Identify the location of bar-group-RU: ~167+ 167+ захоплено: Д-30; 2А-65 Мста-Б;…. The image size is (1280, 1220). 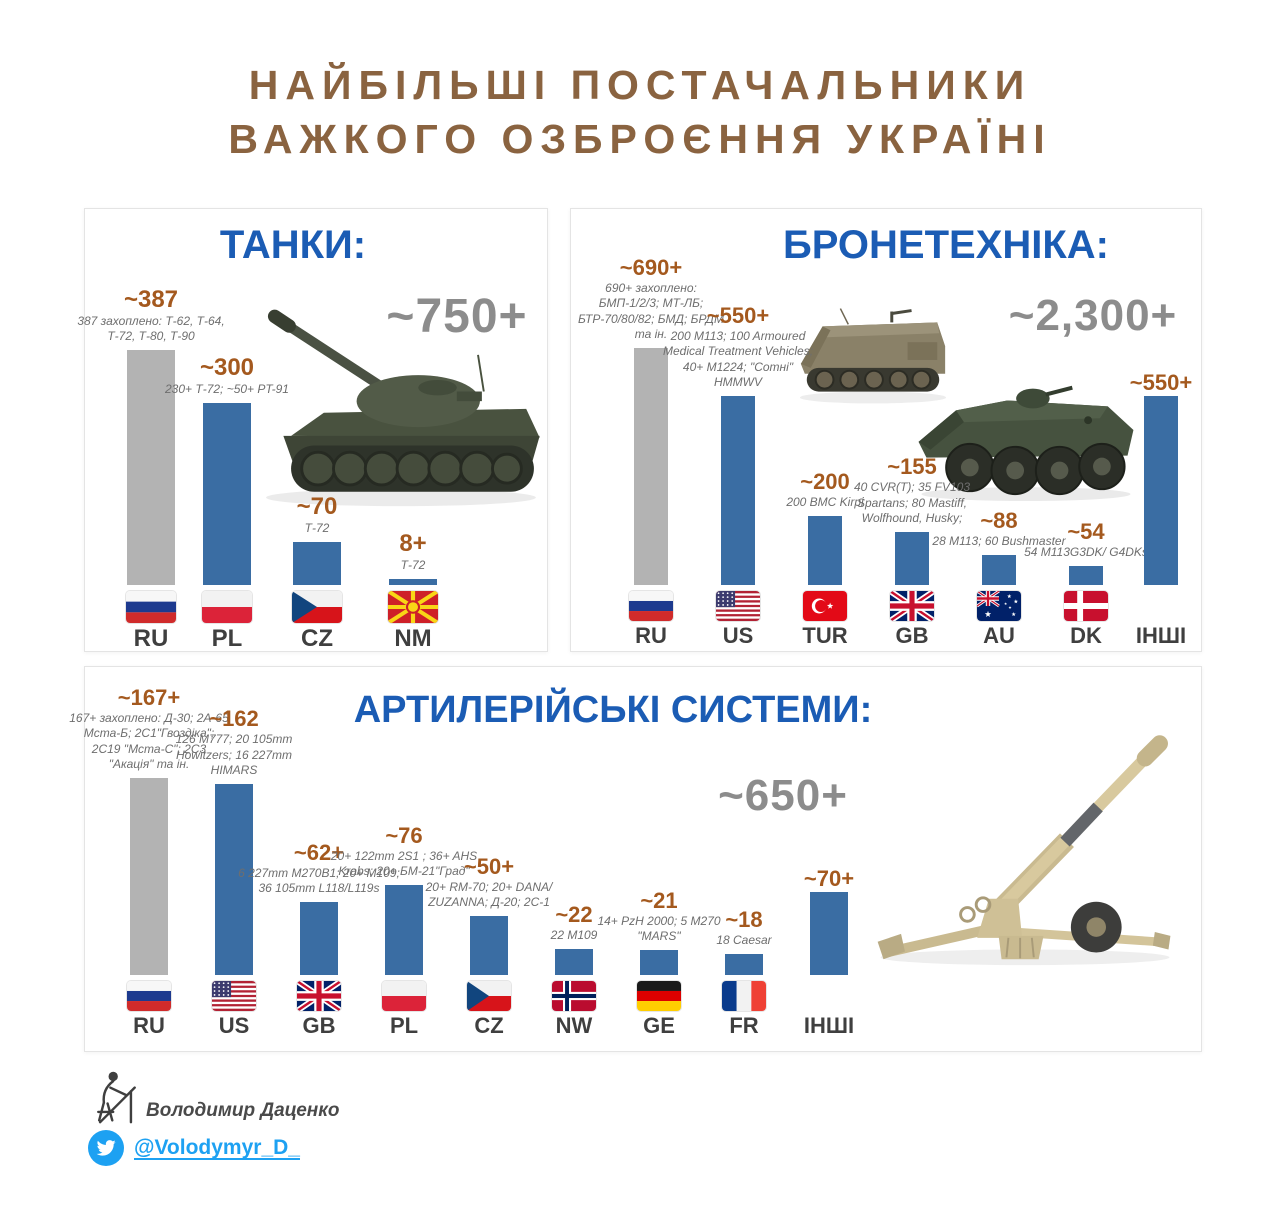
(149, 859).